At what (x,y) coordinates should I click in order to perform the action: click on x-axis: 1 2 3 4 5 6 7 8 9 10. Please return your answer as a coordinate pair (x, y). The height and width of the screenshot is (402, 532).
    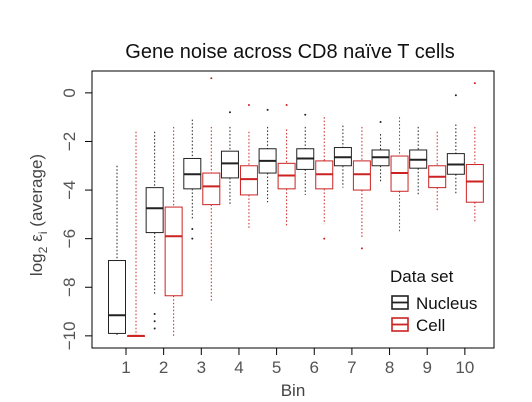
    Looking at the image, I should click on (297, 362).